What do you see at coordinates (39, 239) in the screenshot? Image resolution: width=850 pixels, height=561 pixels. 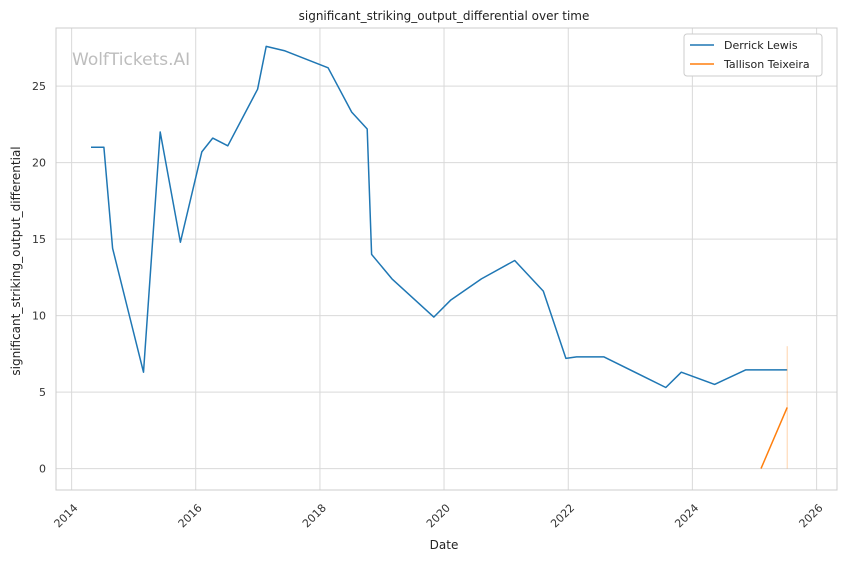 I see `y-tick-label: 15` at bounding box center [39, 239].